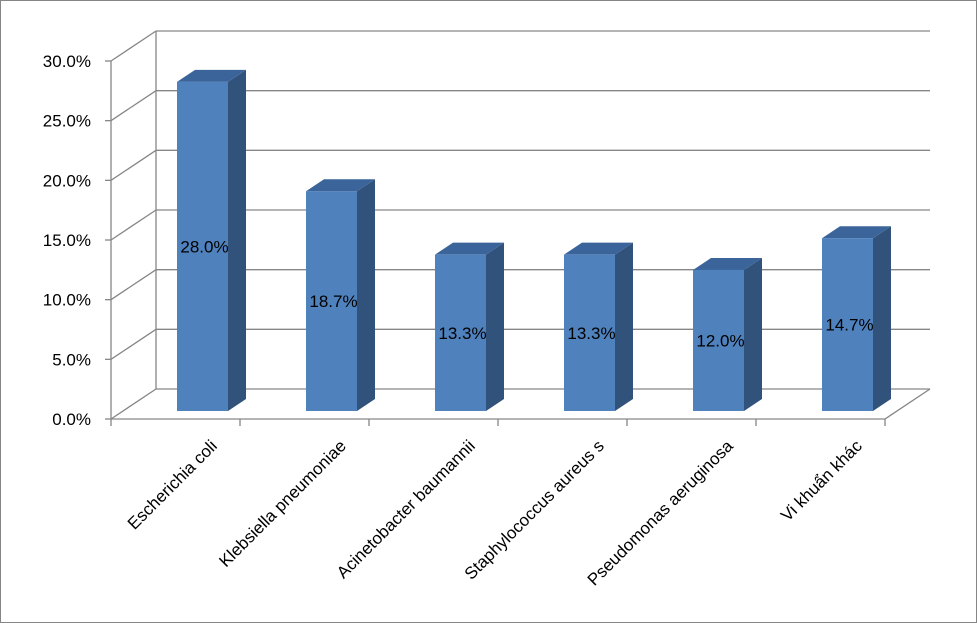 This screenshot has width=977, height=623. What do you see at coordinates (71, 419) in the screenshot?
I see `y-tick-label: 0.0%` at bounding box center [71, 419].